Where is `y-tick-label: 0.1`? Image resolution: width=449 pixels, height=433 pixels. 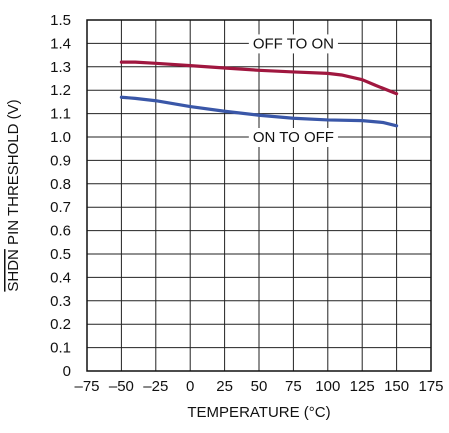 y-tick-label: 0.1 is located at coordinates (60, 348).